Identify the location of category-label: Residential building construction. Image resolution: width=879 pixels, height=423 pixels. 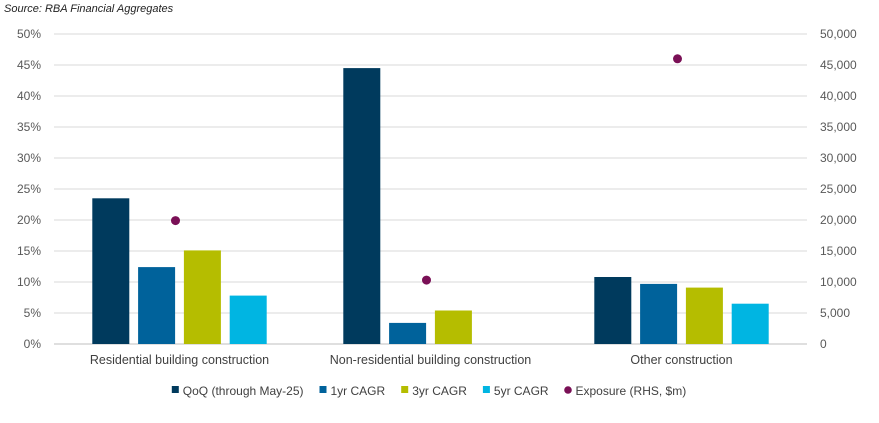
(179, 360).